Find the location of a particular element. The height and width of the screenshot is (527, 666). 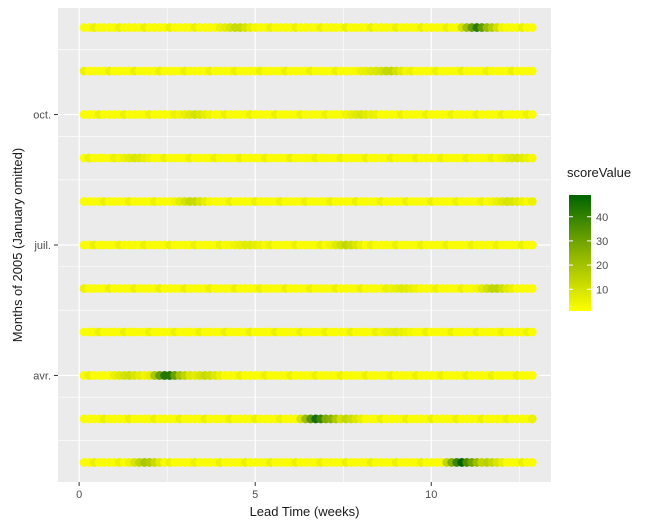

y-tick-label: avr. is located at coordinates (42, 376).